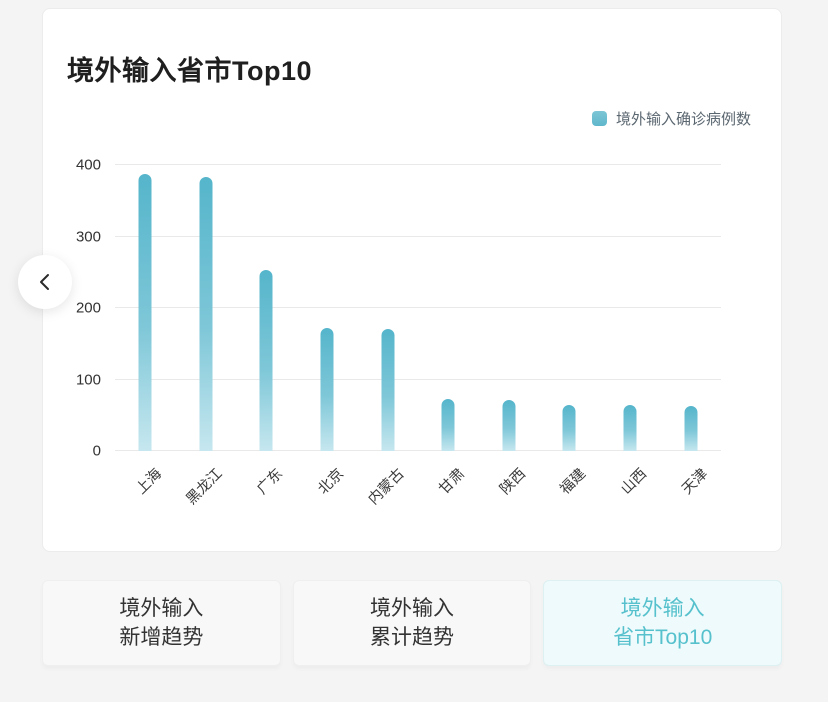 The width and height of the screenshot is (828, 702). What do you see at coordinates (694, 481) in the screenshot?
I see `x-axis-category-label: 天津` at bounding box center [694, 481].